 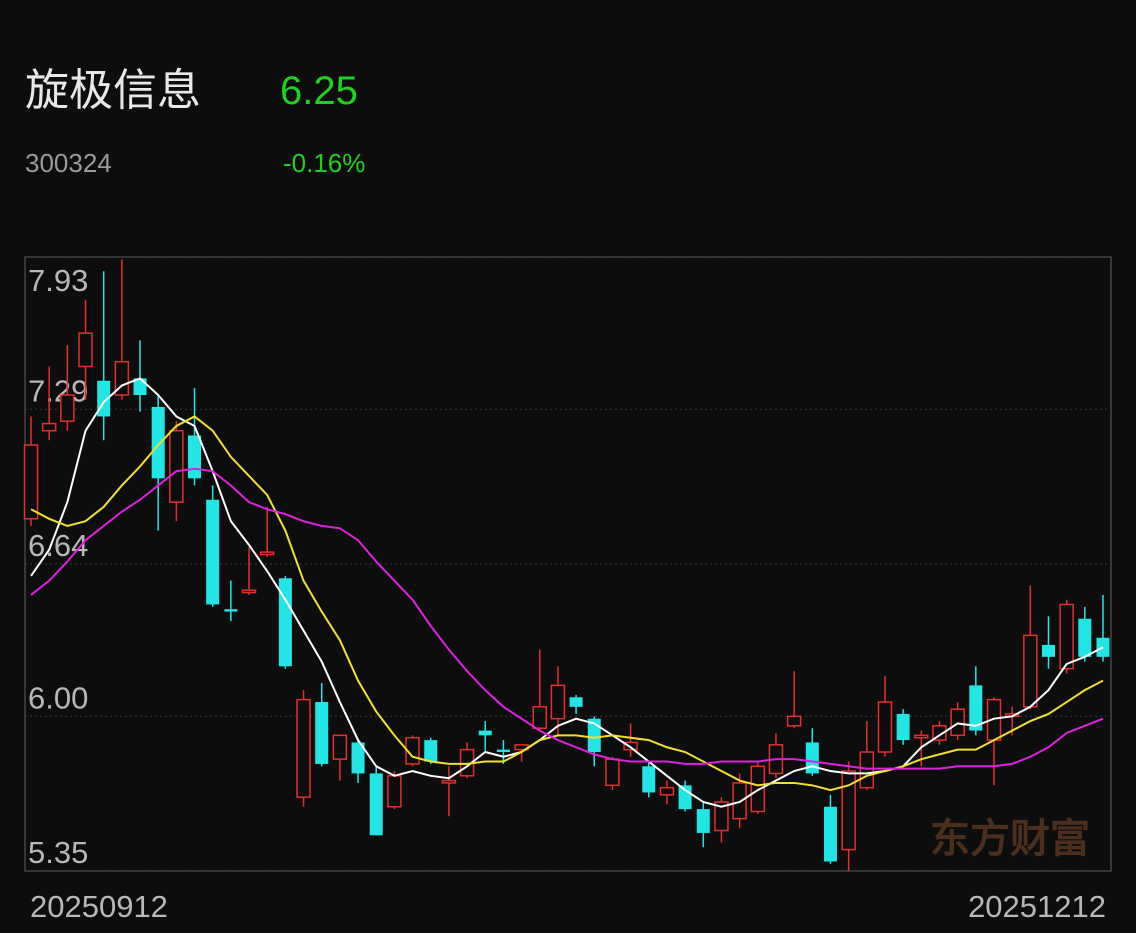 I want to click on x-tick-label: 20251212, so click(x=1037, y=906).